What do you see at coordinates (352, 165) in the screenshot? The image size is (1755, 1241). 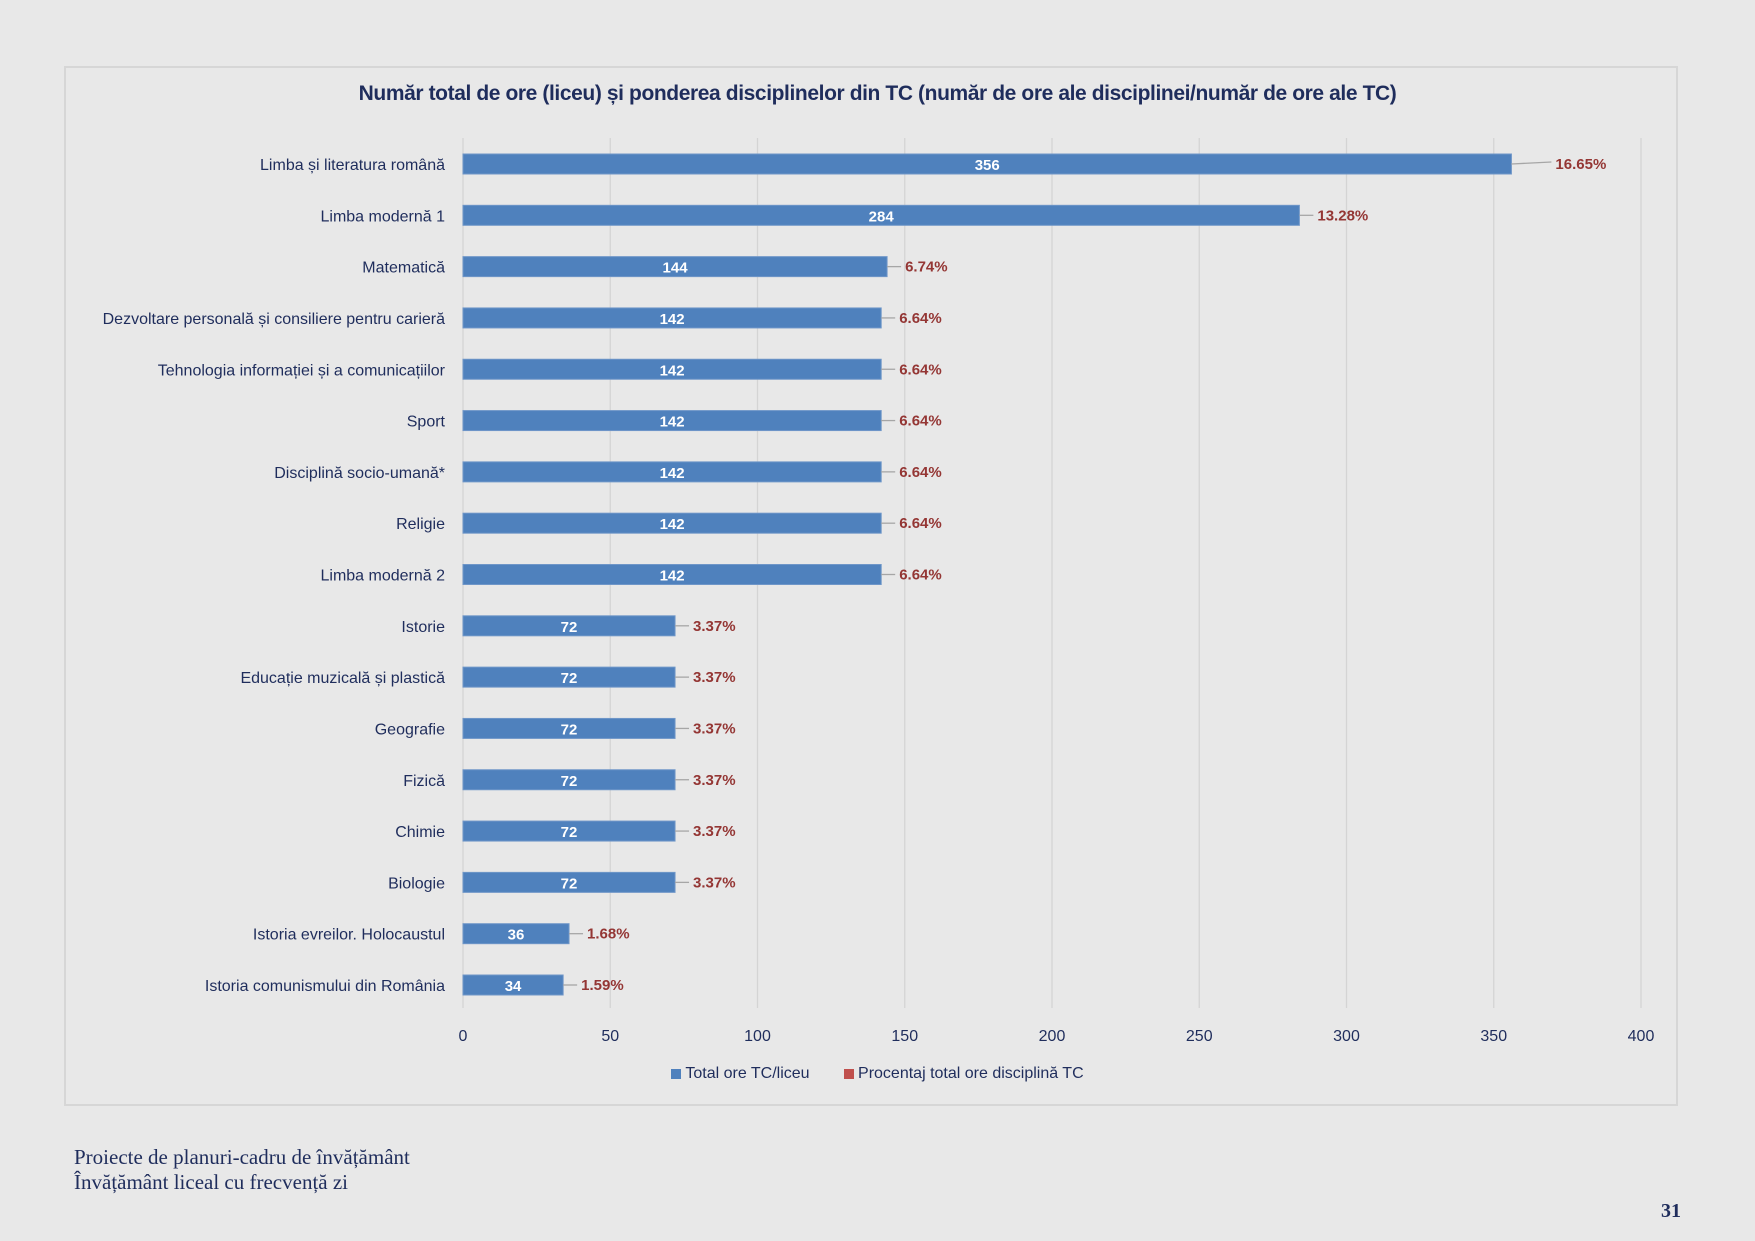 I see `category-label: Limba și literatura română` at bounding box center [352, 165].